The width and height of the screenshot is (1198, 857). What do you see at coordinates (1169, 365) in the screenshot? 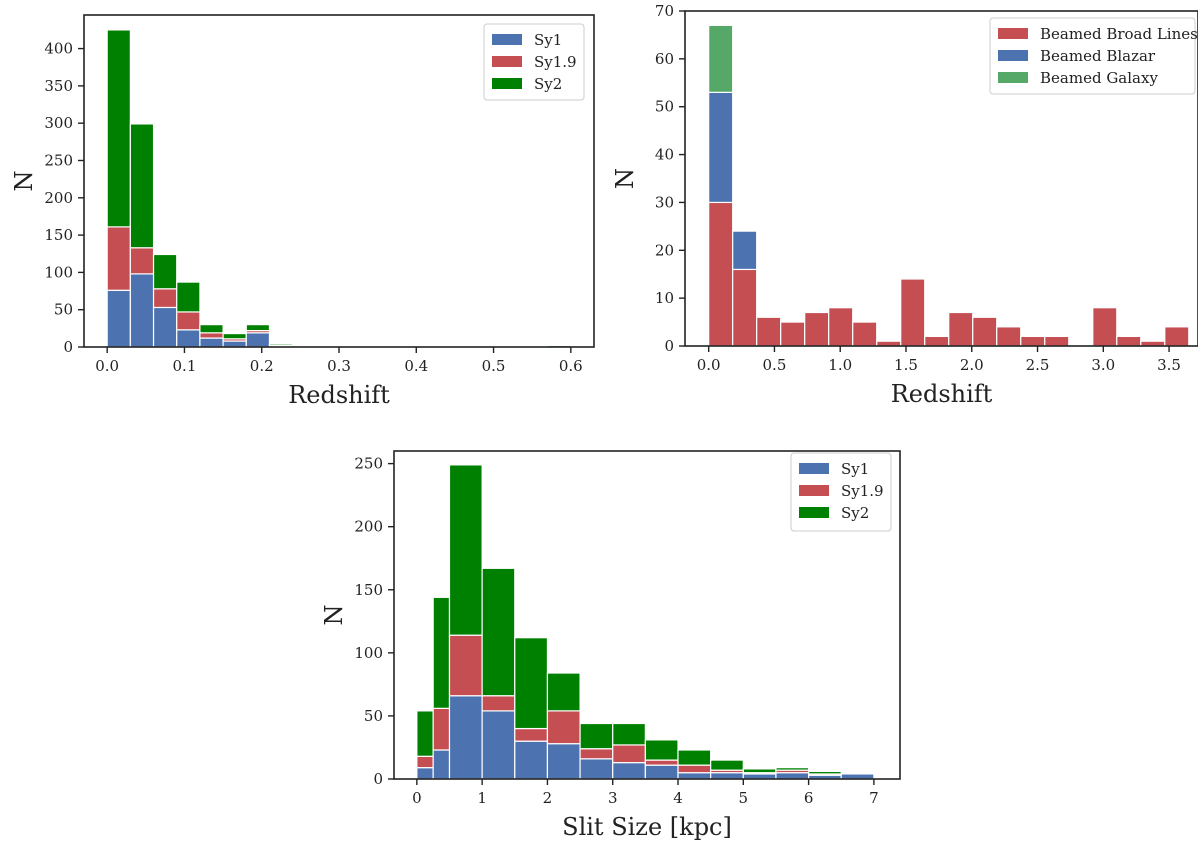
I see `x-tick-label: 3.5` at bounding box center [1169, 365].